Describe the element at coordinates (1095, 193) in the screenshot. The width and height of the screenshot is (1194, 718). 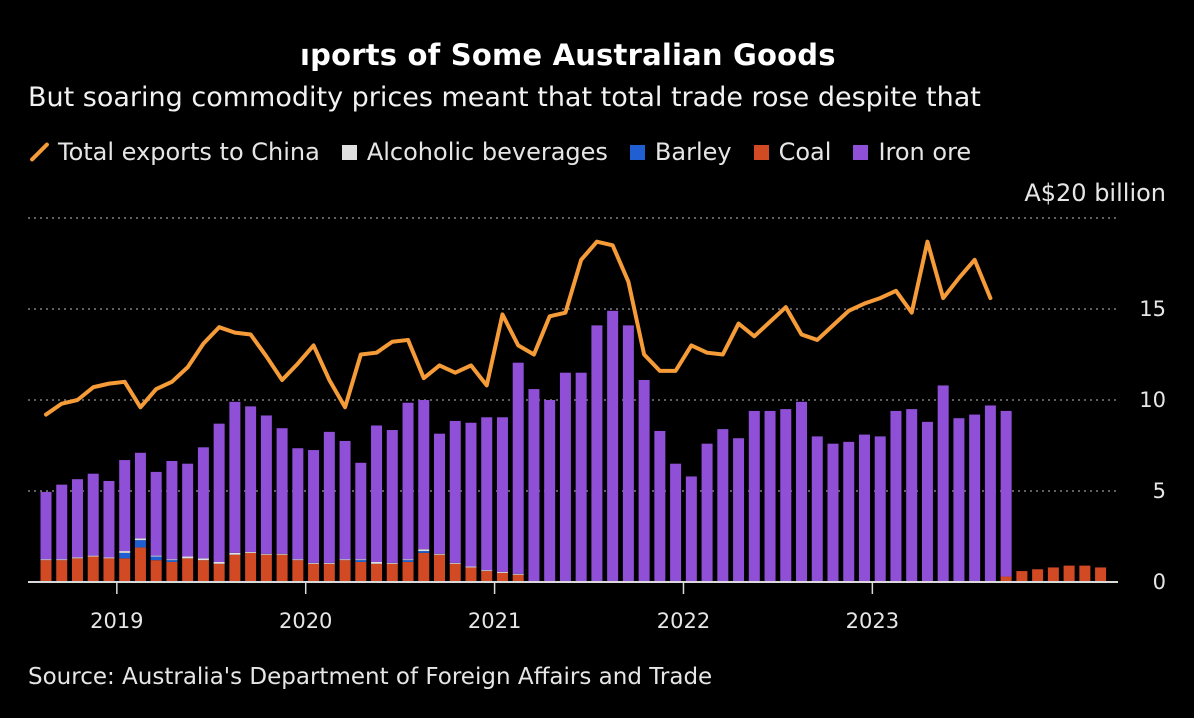
I see `y-axis-unit-label: A$20 billion` at that location.